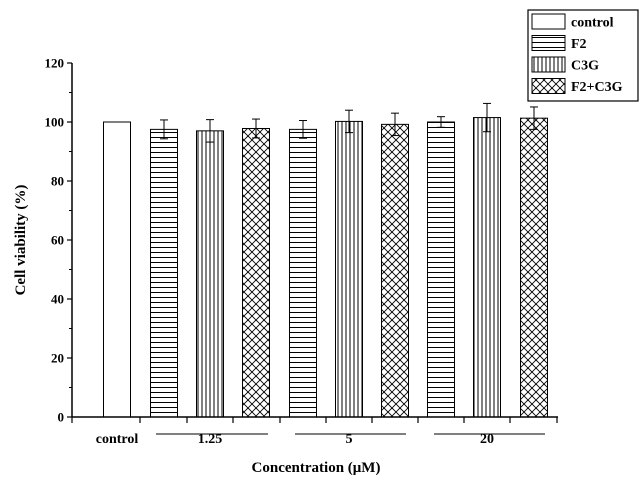 The height and width of the screenshot is (484, 641). What do you see at coordinates (164, 273) in the screenshot?
I see `bar-1.25-F2` at bounding box center [164, 273].